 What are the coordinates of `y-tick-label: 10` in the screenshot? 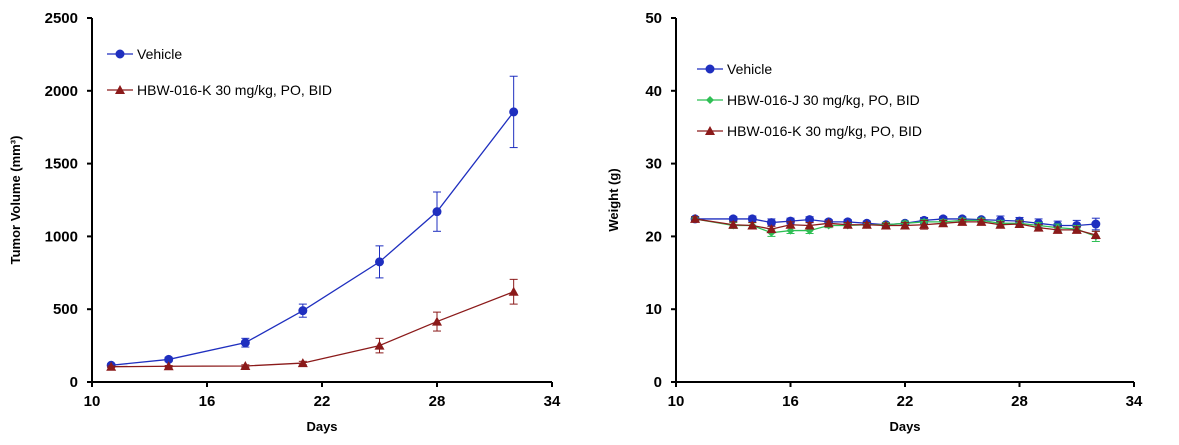 It's located at (653, 309).